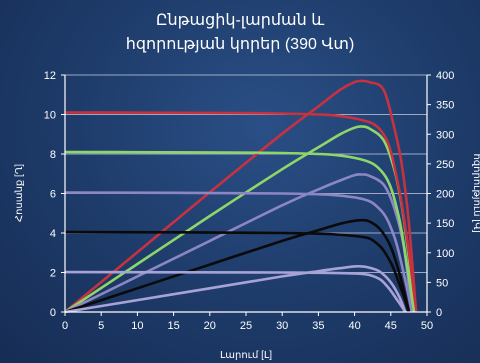 This screenshot has width=480, height=363. I want to click on y-left-tick-label: 10, so click(50, 116).